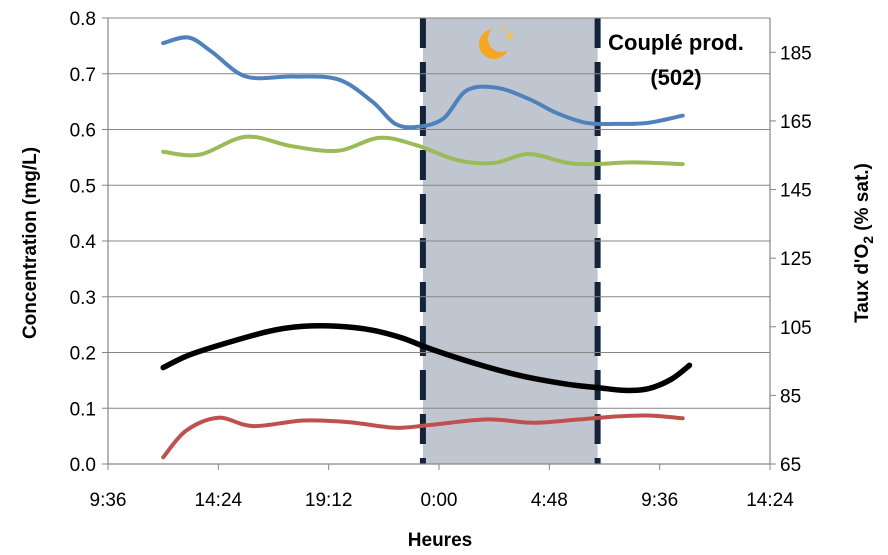 This screenshot has height=555, width=888. Describe the element at coordinates (329, 500) in the screenshot. I see `x-tick-label: 19:12` at that location.